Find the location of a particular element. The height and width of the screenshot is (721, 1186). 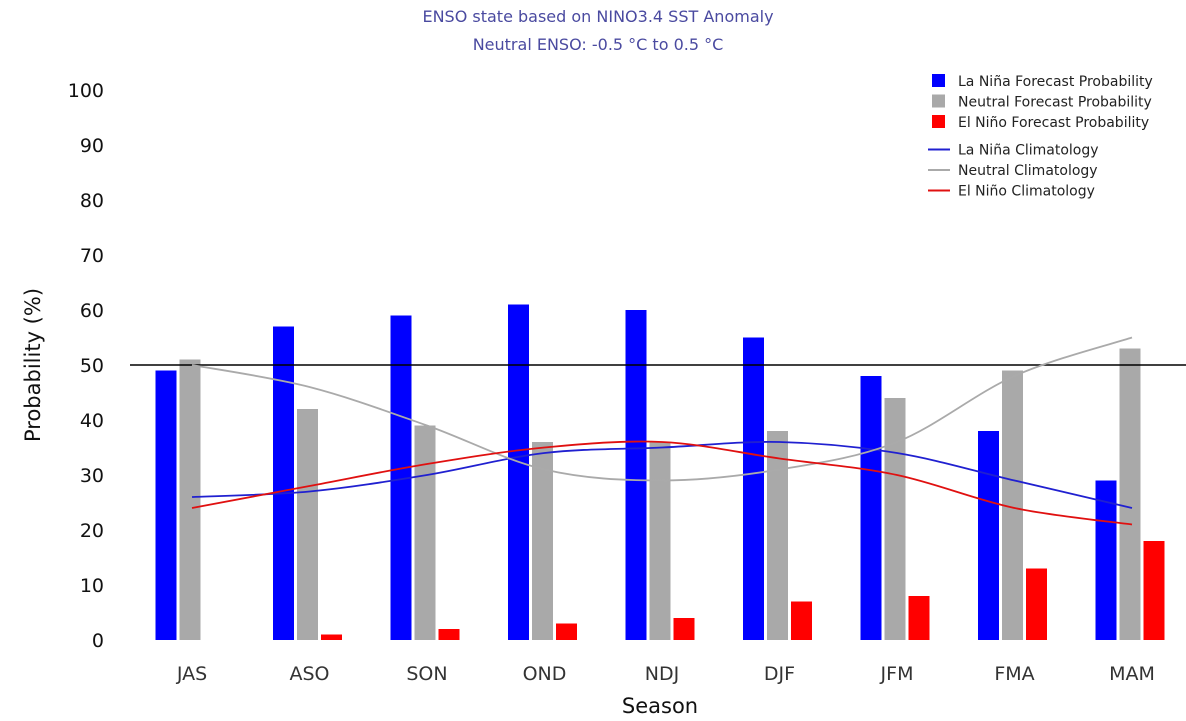

chart-subtitle: Neutral ENSO: -0.5 °C to 0.5 °C is located at coordinates (598, 44).